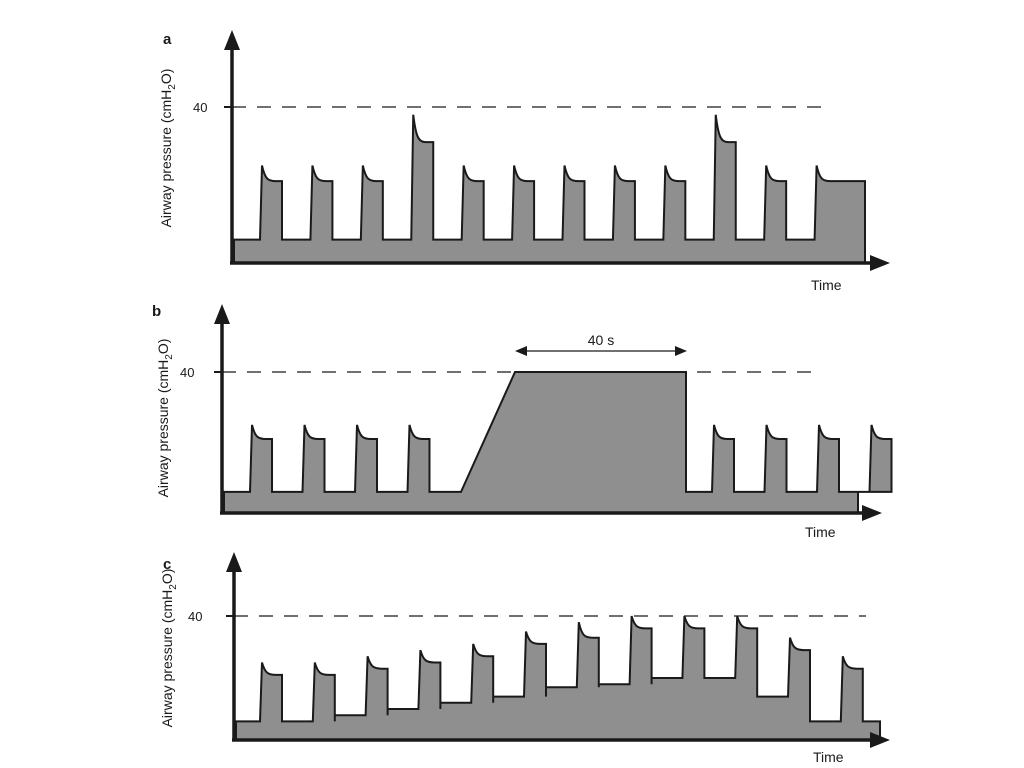 This screenshot has width=1024, height=768. I want to click on pressure-waveform-c, so click(558, 678).